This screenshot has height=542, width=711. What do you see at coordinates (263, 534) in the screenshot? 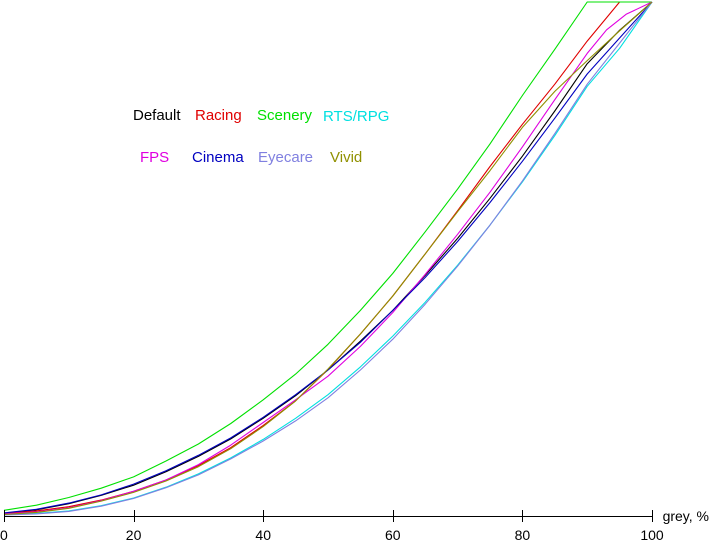
I see `x-tick-label: 40` at bounding box center [263, 534].